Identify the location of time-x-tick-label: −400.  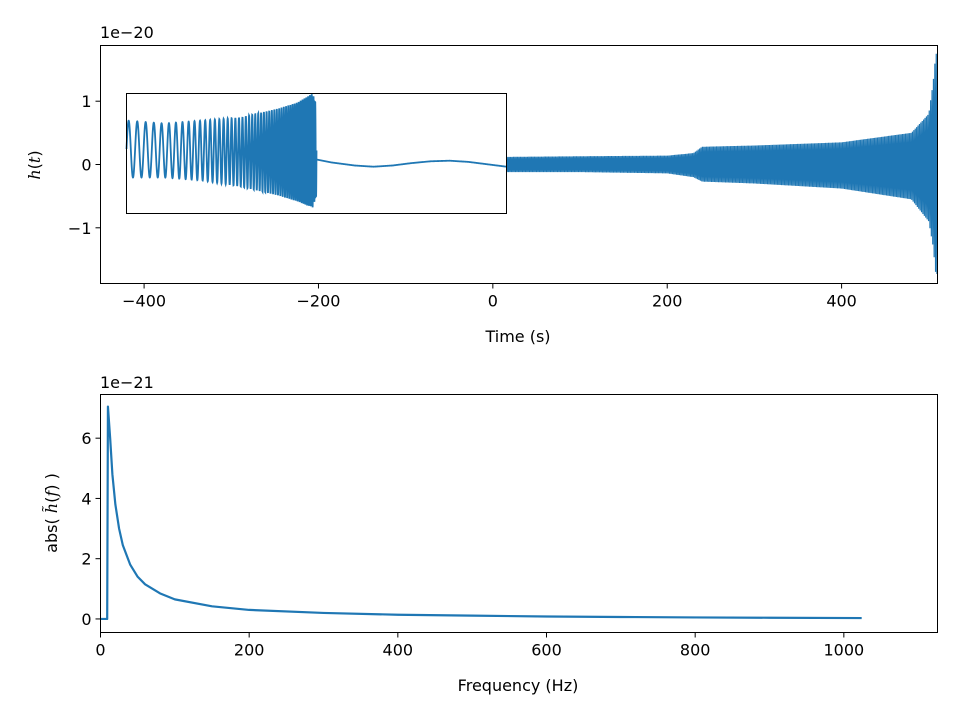
(144, 301).